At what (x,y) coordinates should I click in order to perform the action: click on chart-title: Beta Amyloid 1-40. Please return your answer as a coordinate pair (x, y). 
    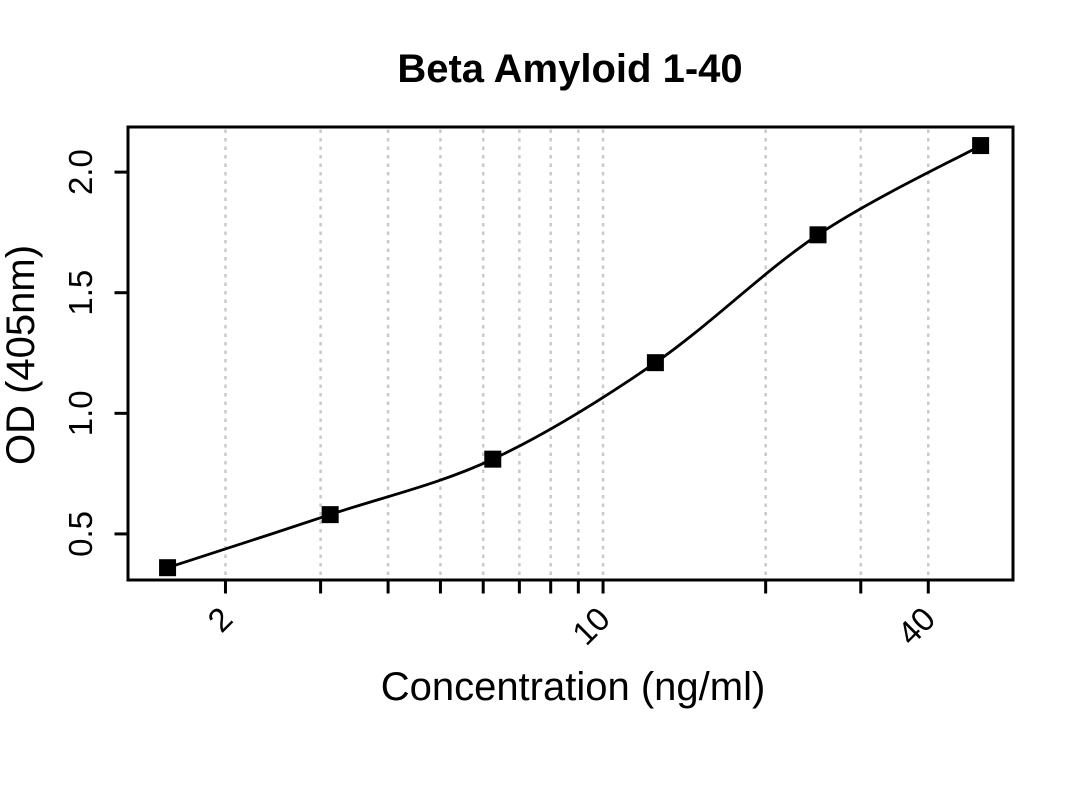
    Looking at the image, I should click on (569, 69).